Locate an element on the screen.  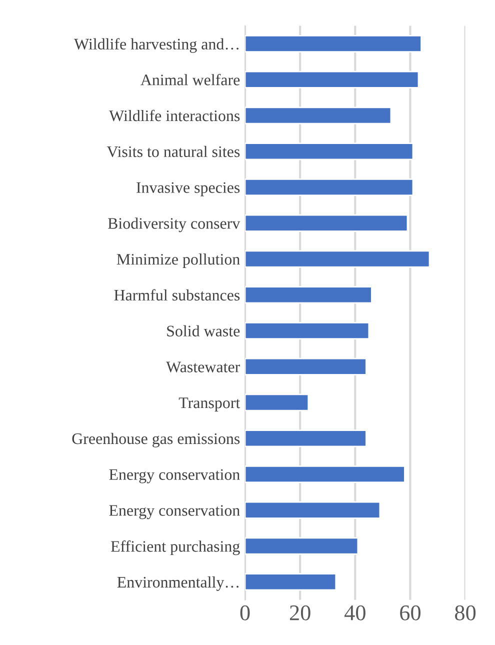
x-tick-label: 60 is located at coordinates (410, 612).